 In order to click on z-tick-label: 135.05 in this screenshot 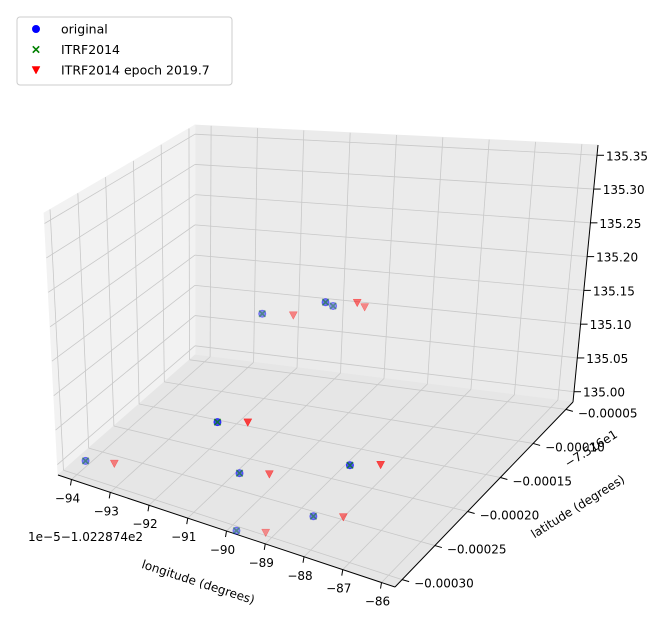, I will do `click(607, 359)`.